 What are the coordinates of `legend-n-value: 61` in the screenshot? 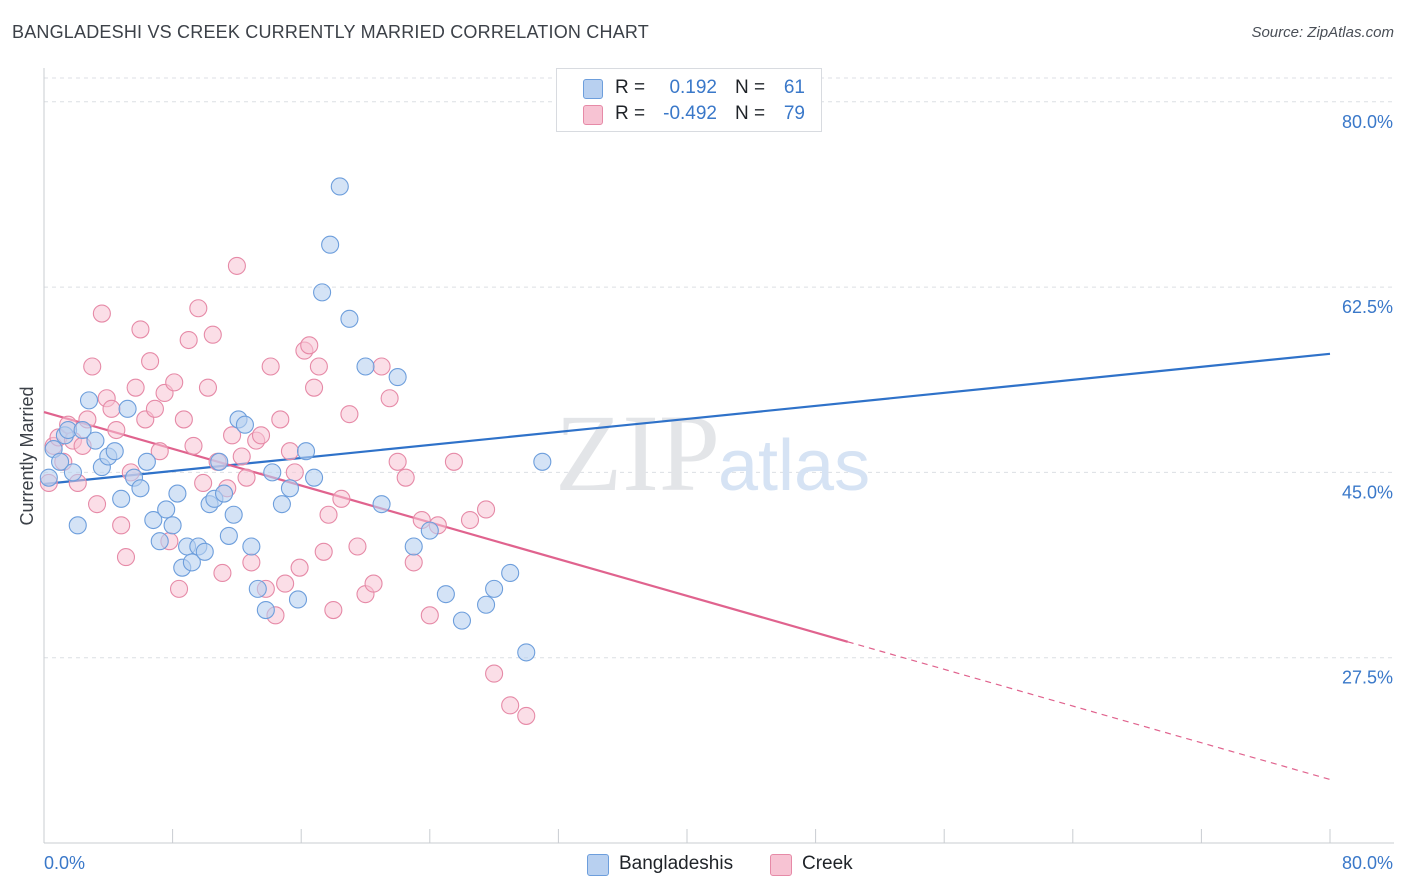 It's located at (794, 87).